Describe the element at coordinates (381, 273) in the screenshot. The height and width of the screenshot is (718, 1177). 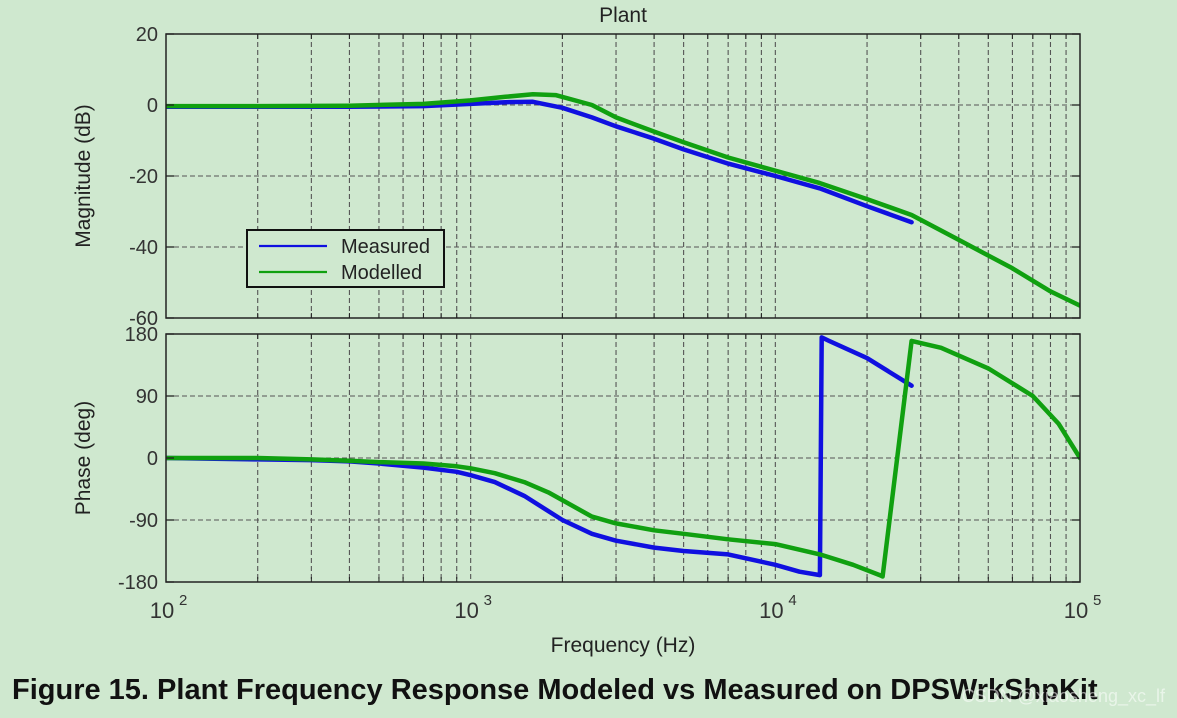
I see `legend-label-modelled: Modelled` at that location.